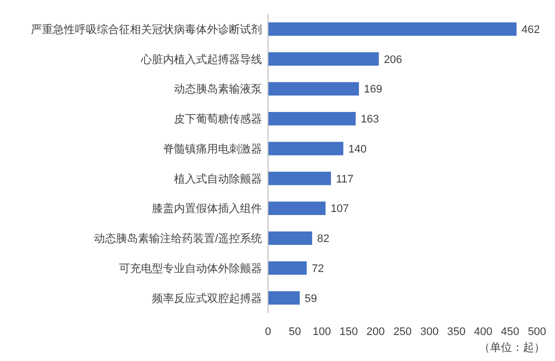 This screenshot has height=361, width=555. I want to click on y-tick-label: 脊髓镇痛用电刺激器, so click(212, 149).